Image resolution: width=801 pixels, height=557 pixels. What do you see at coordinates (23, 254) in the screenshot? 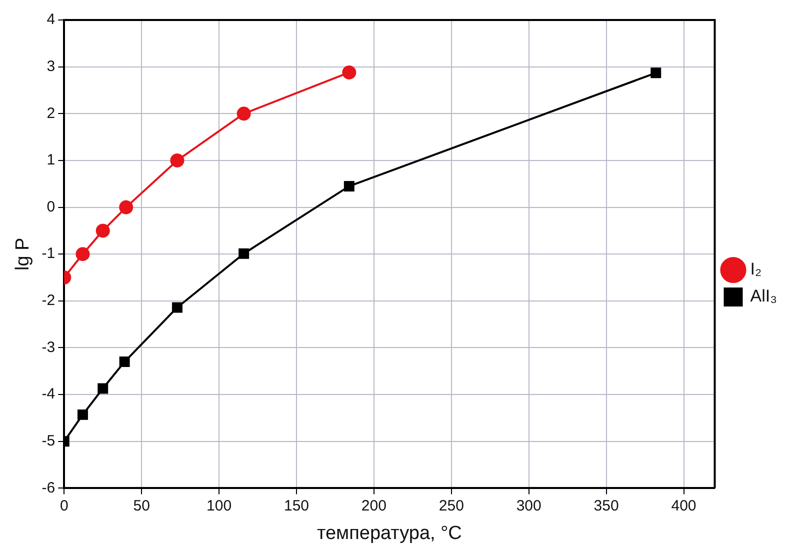
I see `y-axis-title: lg P` at bounding box center [23, 254].